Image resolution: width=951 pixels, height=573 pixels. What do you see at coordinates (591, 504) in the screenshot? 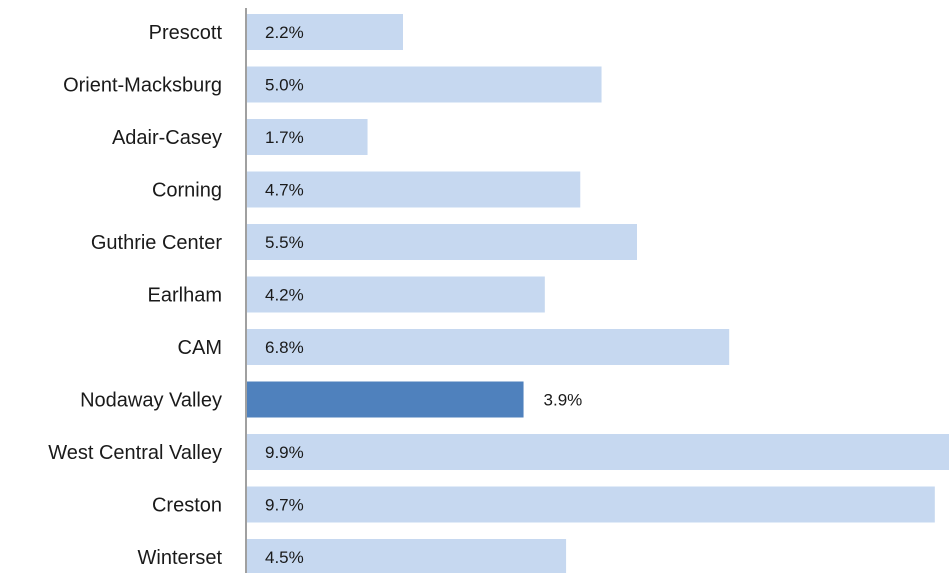
I see `bar-creston` at bounding box center [591, 504].